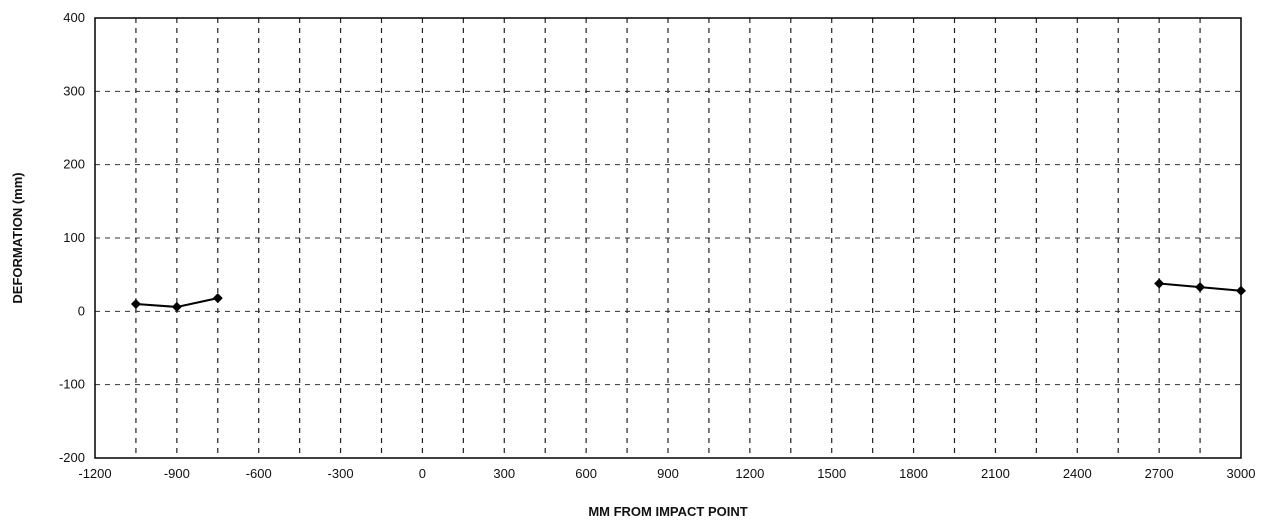 This screenshot has height=529, width=1278. Describe the element at coordinates (259, 473) in the screenshot. I see `x-tick-label: -600` at that location.